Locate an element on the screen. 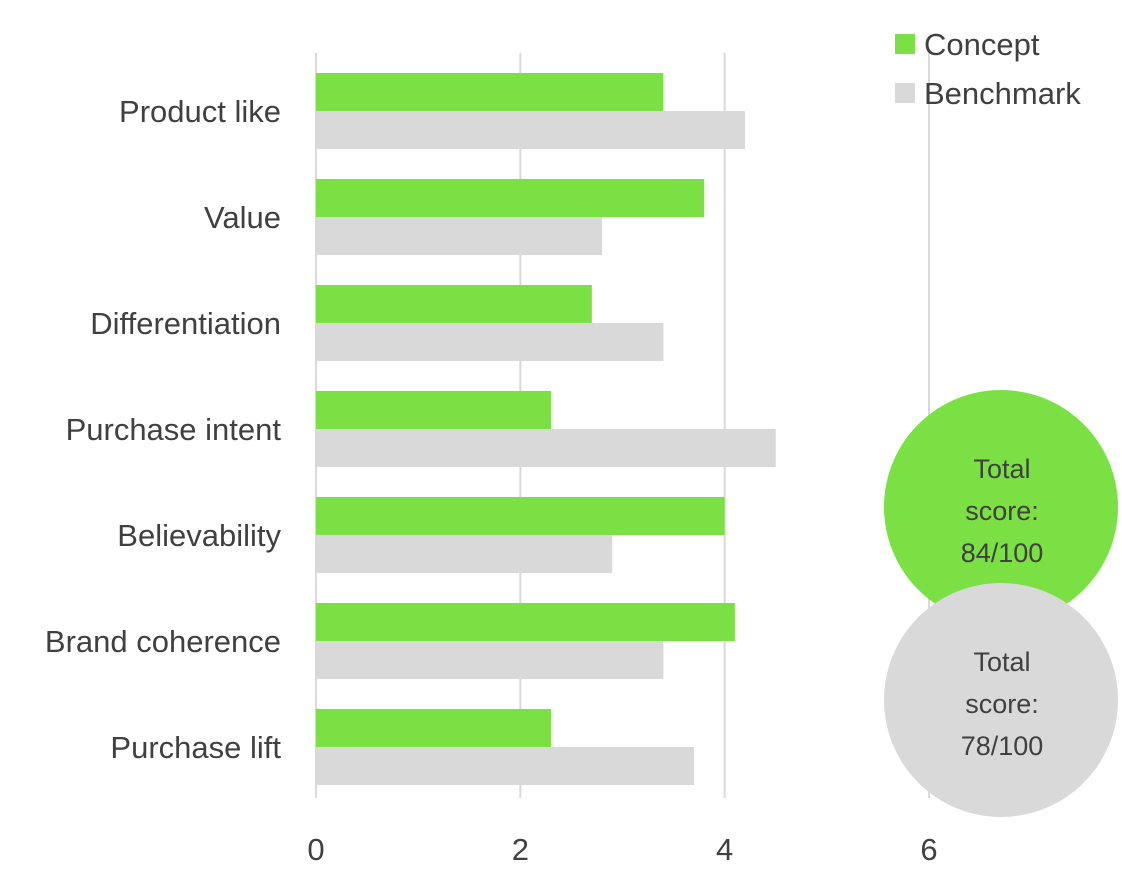 This screenshot has height=889, width=1122. bar-concept-product-like is located at coordinates (490, 92).